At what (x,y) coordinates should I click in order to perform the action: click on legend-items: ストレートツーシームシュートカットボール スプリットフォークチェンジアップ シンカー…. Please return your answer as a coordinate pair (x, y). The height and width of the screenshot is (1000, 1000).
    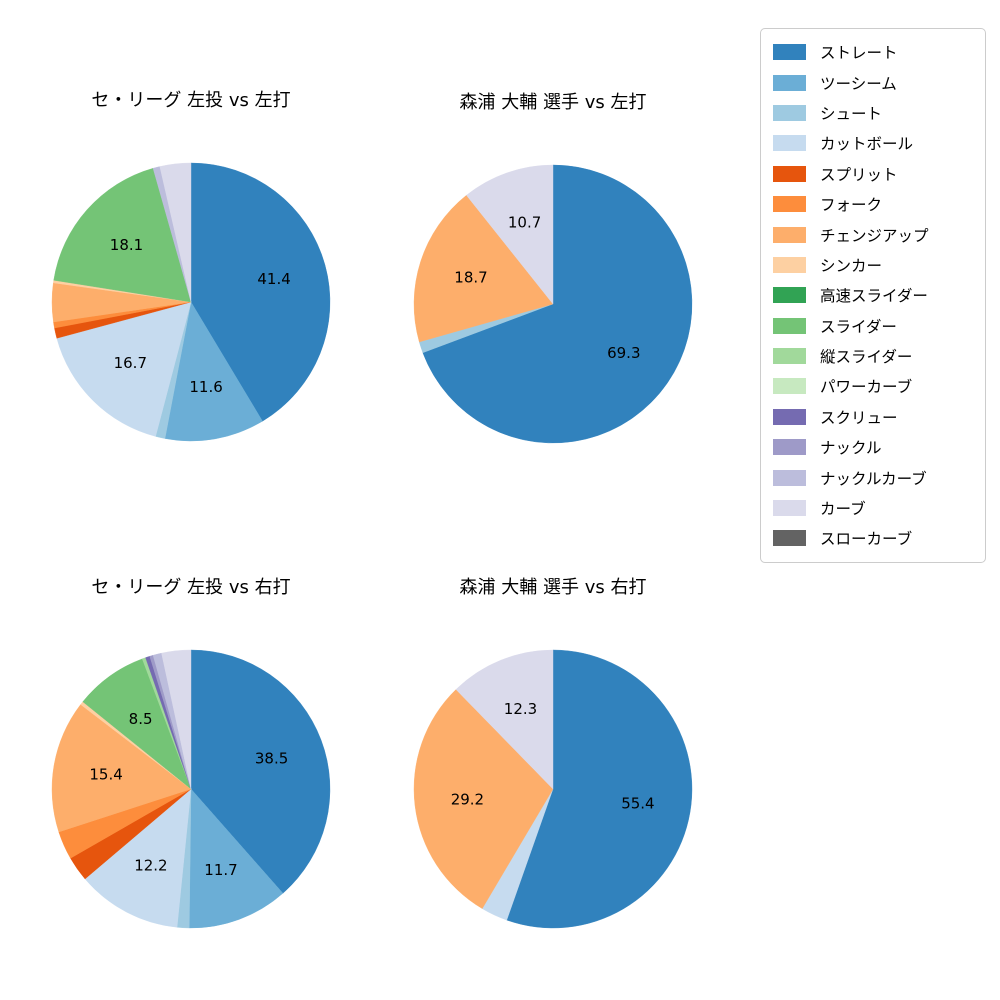
    Looking at the image, I should click on (873, 295).